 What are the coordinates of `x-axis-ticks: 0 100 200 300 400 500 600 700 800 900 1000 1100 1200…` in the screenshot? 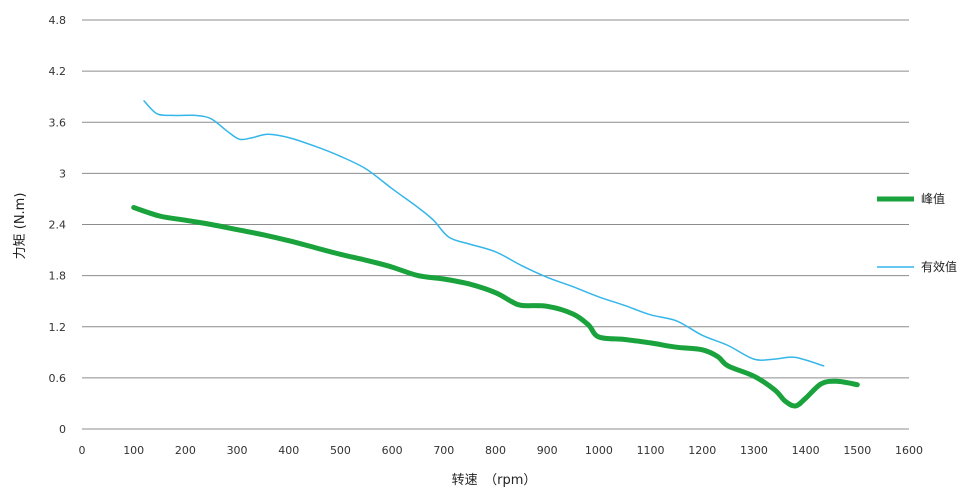 It's located at (501, 450).